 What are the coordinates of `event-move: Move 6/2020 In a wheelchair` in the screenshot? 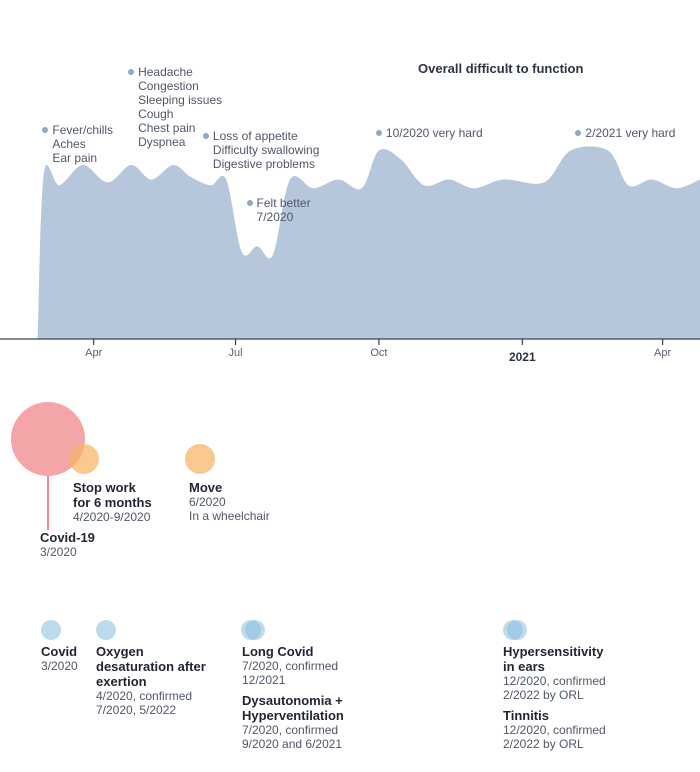 It's located at (229, 501).